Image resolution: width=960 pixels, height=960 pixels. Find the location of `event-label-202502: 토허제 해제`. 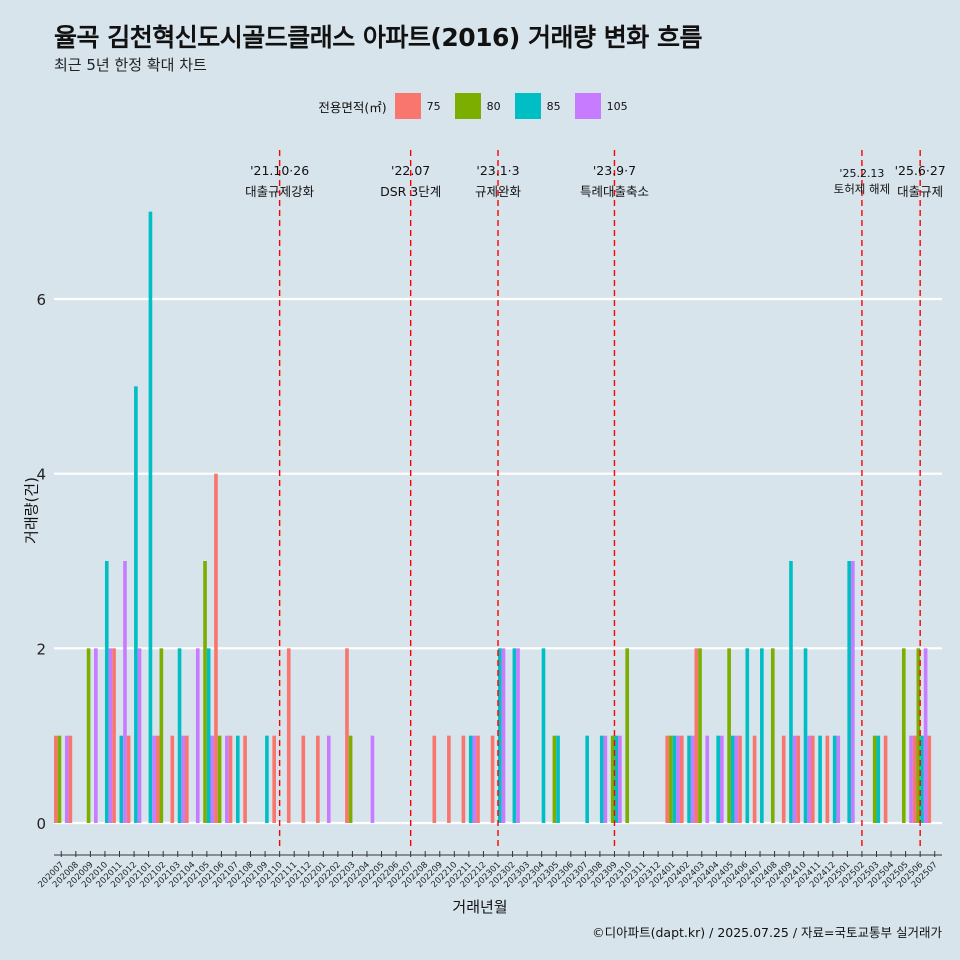

event-label-202502: 토허제 해제 is located at coordinates (862, 189).